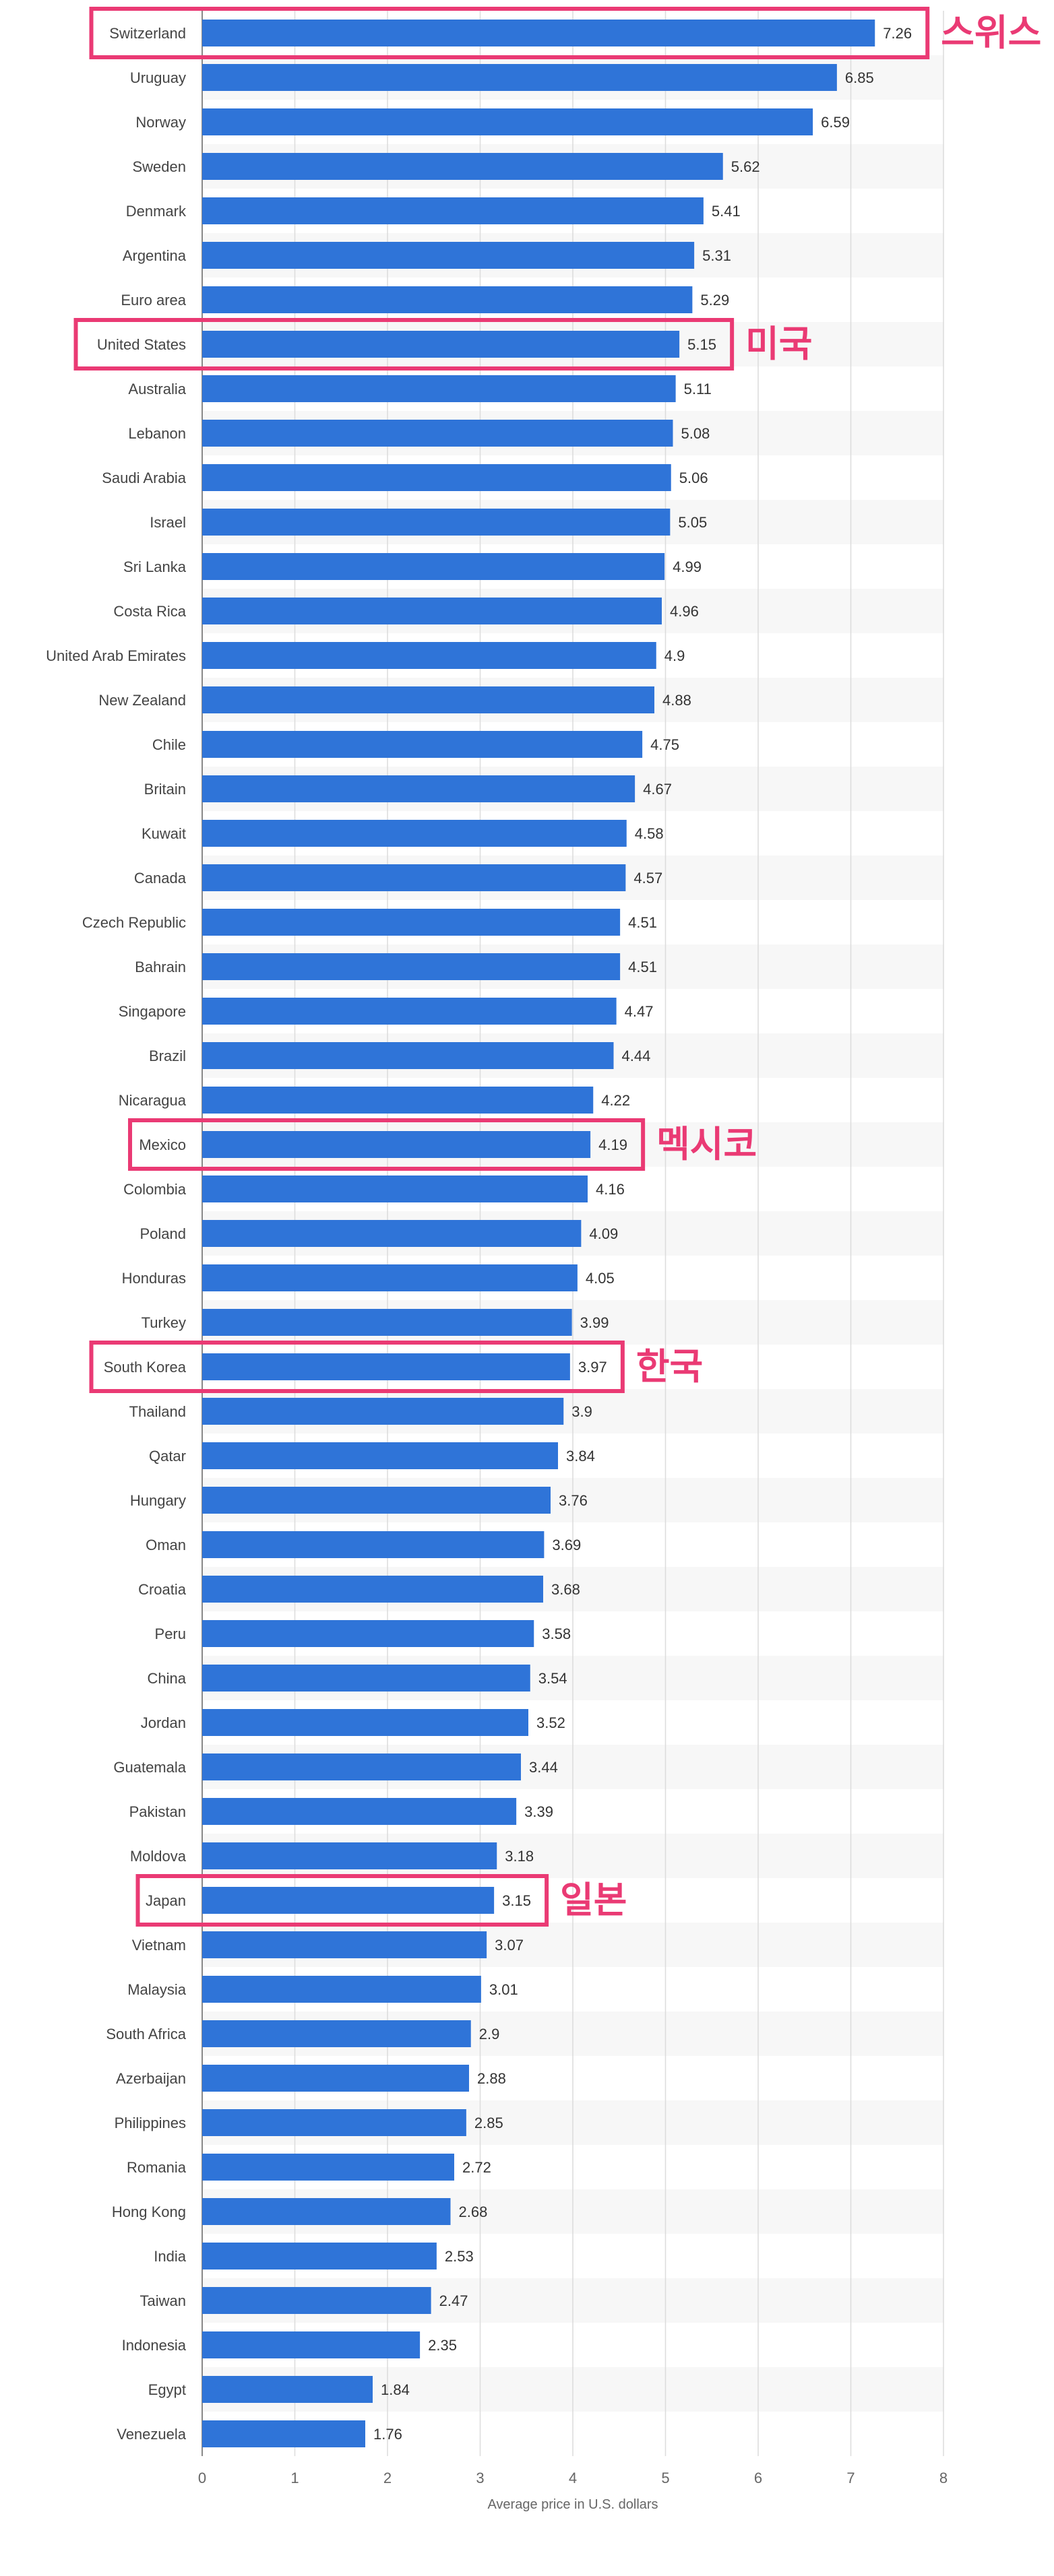 The height and width of the screenshot is (2576, 1054). Describe the element at coordinates (600, 1279) in the screenshot. I see `value-label: 4.05` at that location.